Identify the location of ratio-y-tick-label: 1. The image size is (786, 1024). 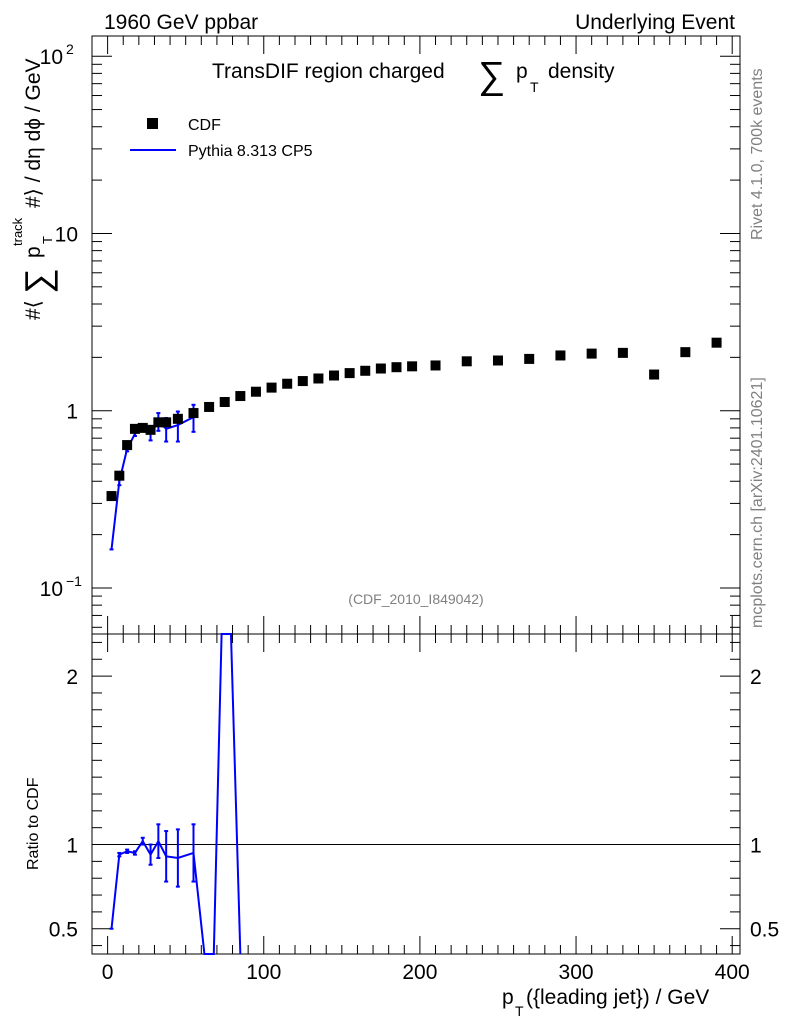
(72, 846).